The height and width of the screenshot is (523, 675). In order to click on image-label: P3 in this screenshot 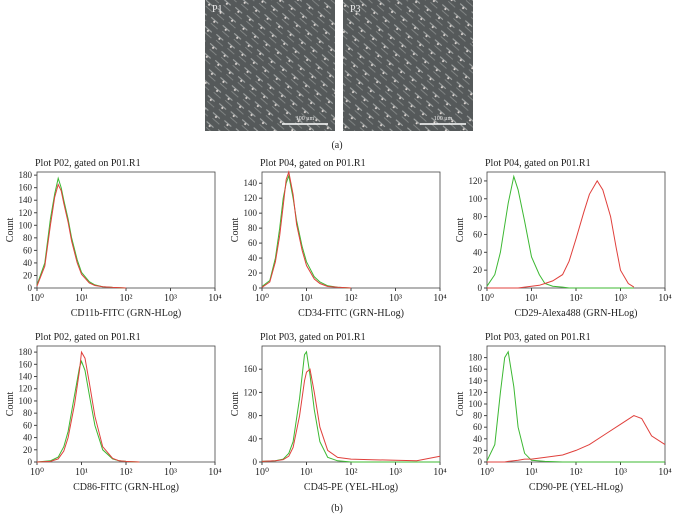, I will do `click(355, 9)`.